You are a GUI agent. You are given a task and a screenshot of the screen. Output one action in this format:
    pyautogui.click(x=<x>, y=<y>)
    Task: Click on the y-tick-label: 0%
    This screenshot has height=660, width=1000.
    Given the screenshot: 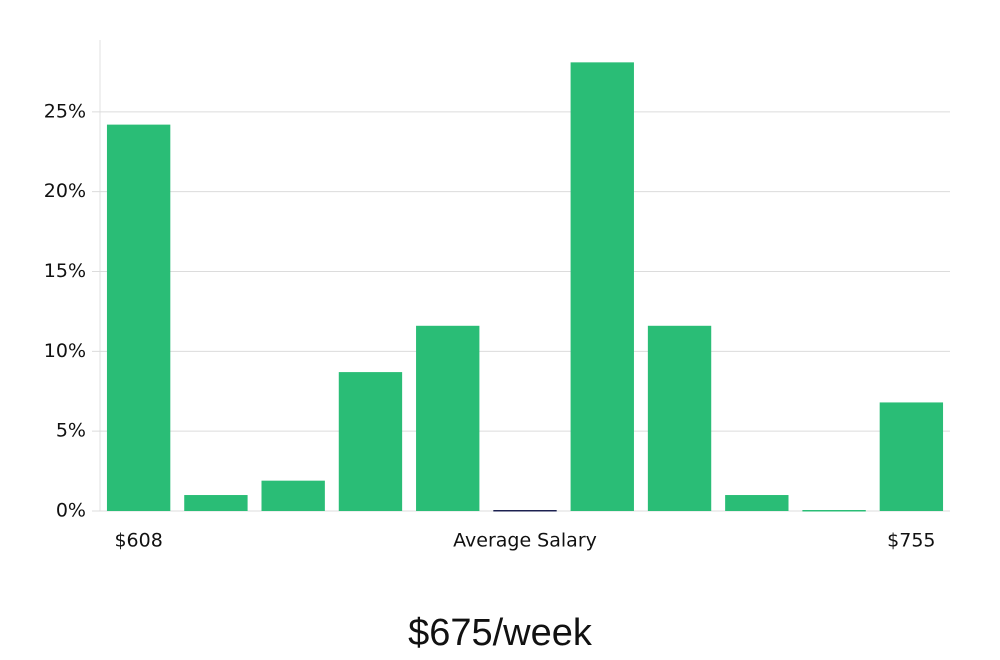 What is the action you would take?
    pyautogui.click(x=71, y=511)
    